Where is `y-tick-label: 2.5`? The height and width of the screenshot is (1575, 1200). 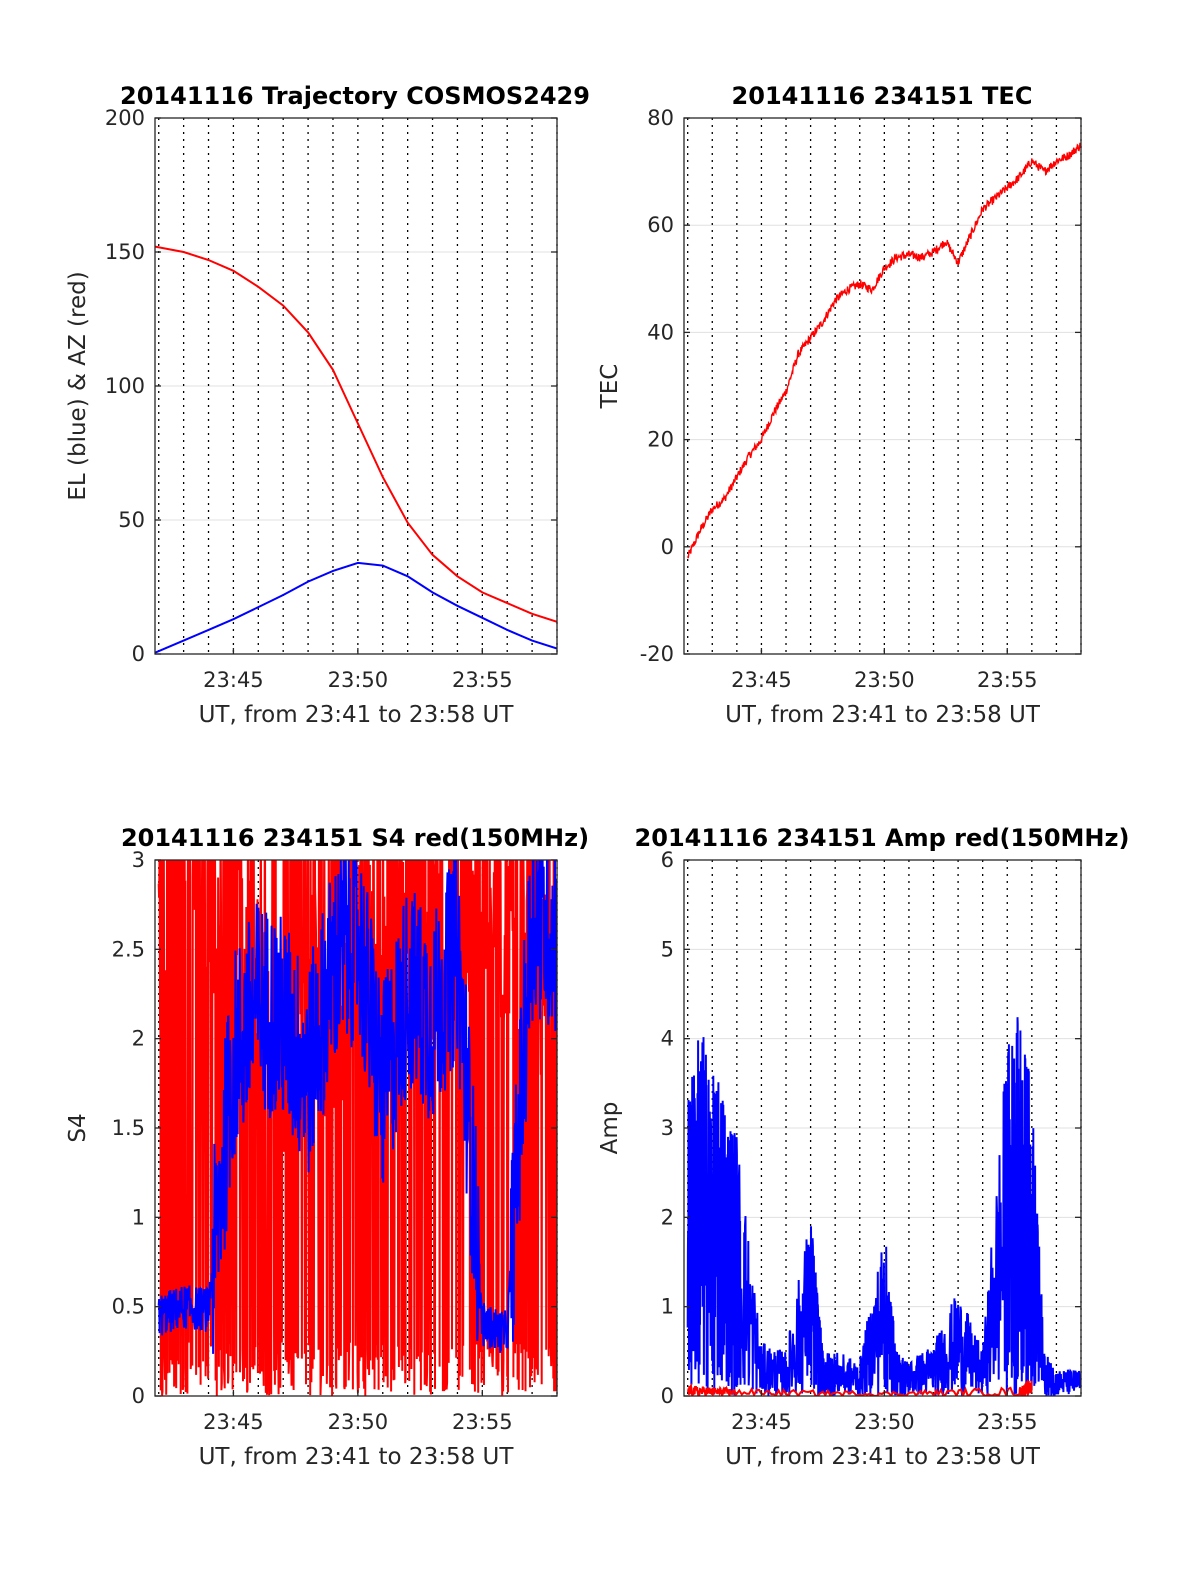
y-tick-label: 2.5 is located at coordinates (128, 949).